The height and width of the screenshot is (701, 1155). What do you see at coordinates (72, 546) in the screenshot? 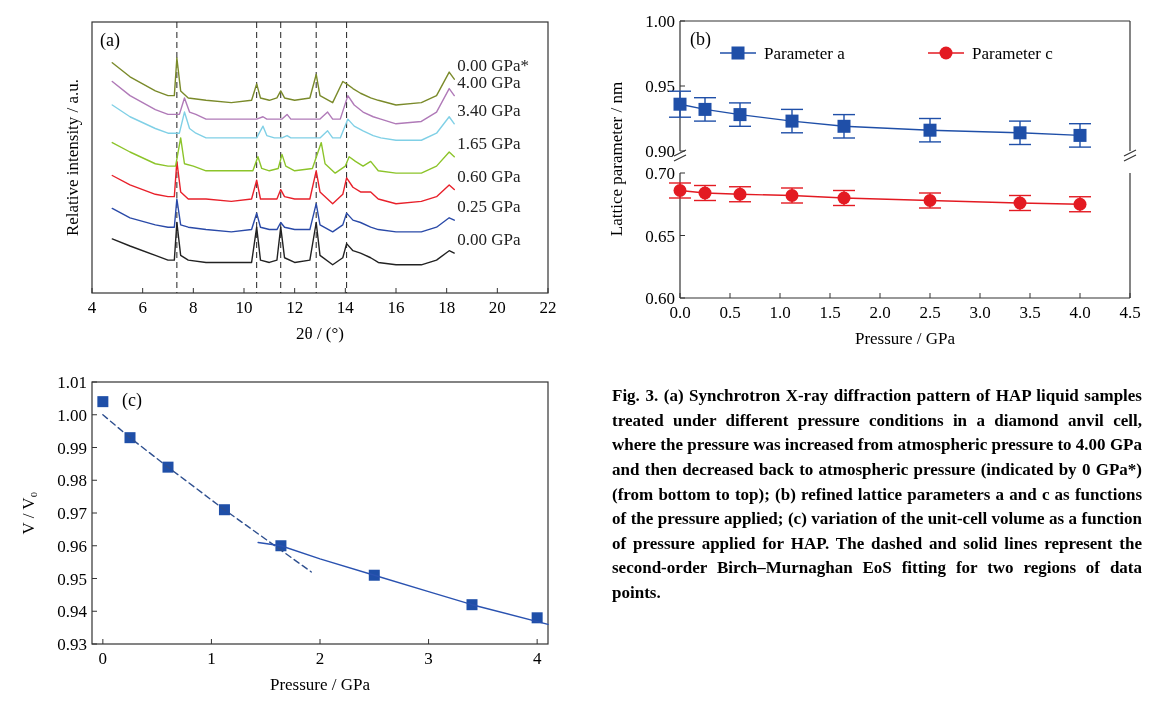
I see `y-tick-label: 0.96` at bounding box center [72, 546].